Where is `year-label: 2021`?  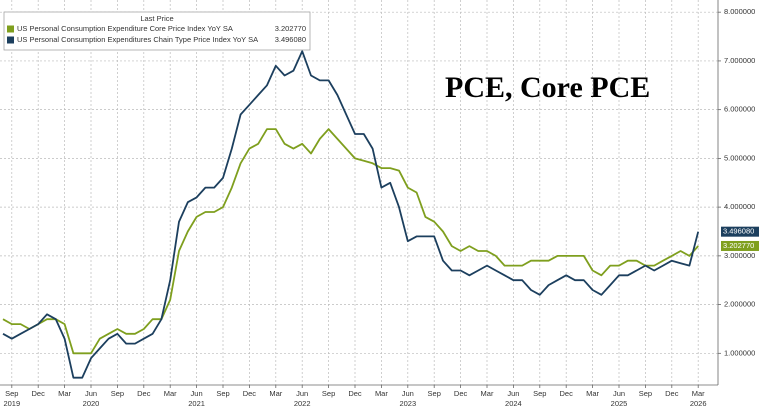
year-label: 2021 is located at coordinates (196, 403).